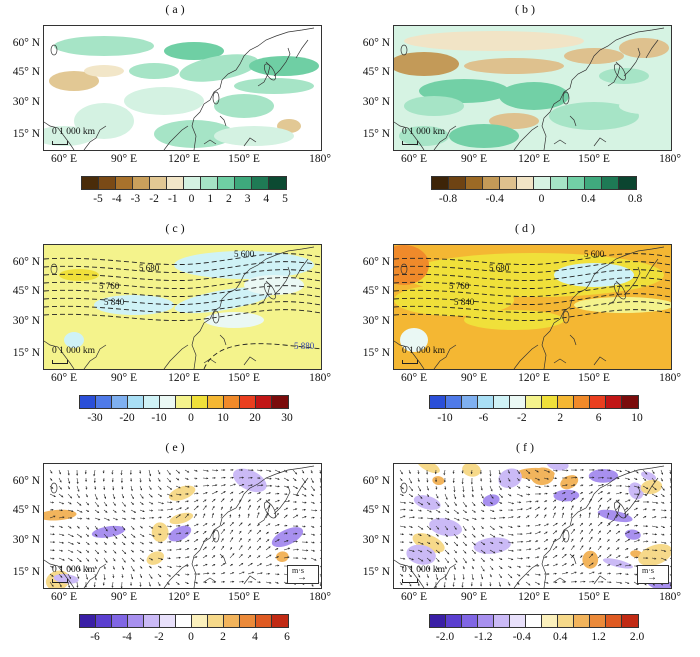 Image resolution: width=700 pixels, height=657 pixels. What do you see at coordinates (445, 637) in the screenshot?
I see `colorbar-tick-label: -2.0` at bounding box center [445, 637].